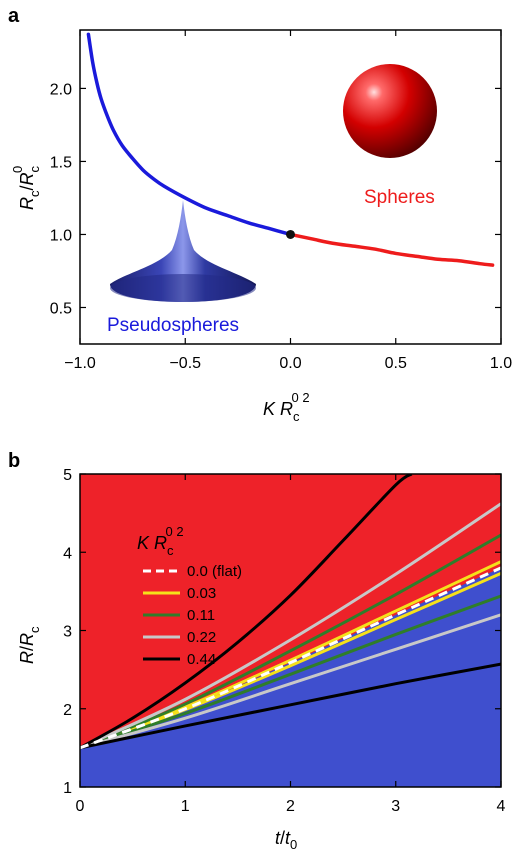 The height and width of the screenshot is (853, 517). What do you see at coordinates (396, 363) in the screenshot?
I see `panel-a-xtick-label: 0.5` at bounding box center [396, 363].